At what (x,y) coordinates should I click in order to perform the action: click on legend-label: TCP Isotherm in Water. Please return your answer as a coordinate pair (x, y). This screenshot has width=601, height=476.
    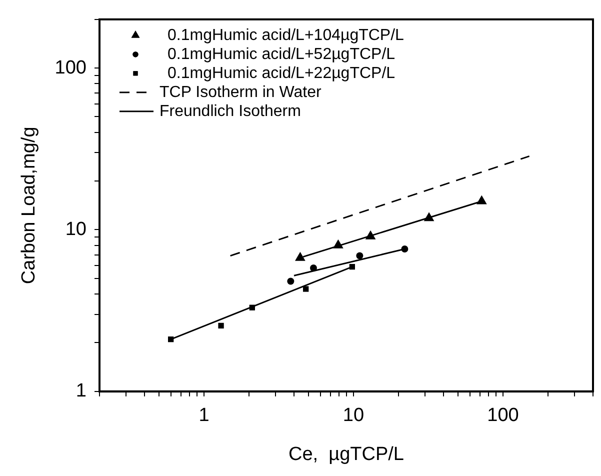
    Looking at the image, I should click on (241, 92).